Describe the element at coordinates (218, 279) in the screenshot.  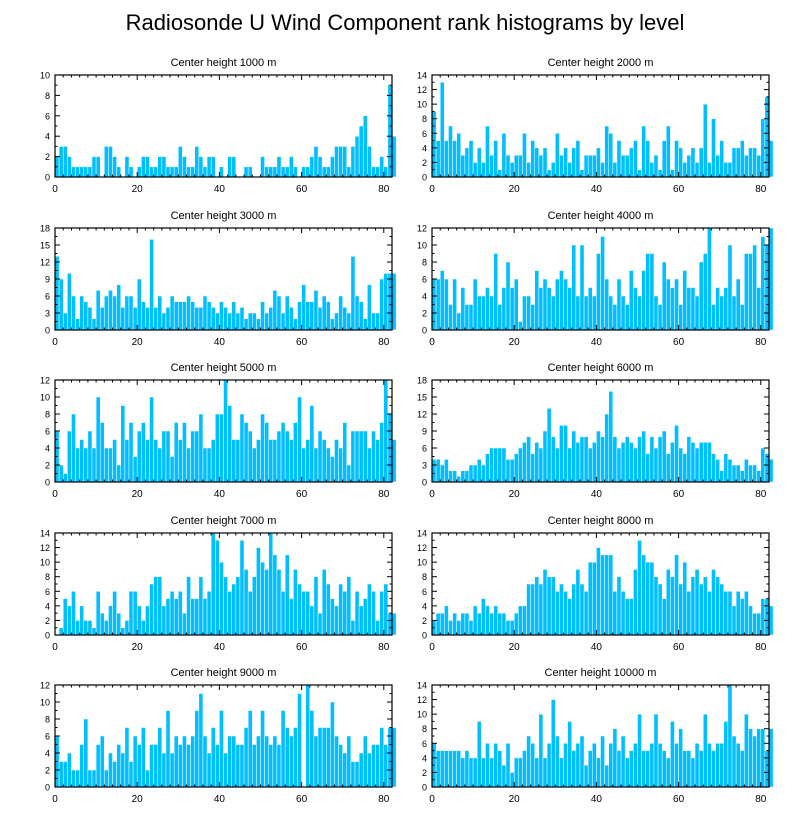
I see `histogram-panel-3: Center height 3000 m 0 20 40 60 80 0 3 6 9 12 15 18` at that location.